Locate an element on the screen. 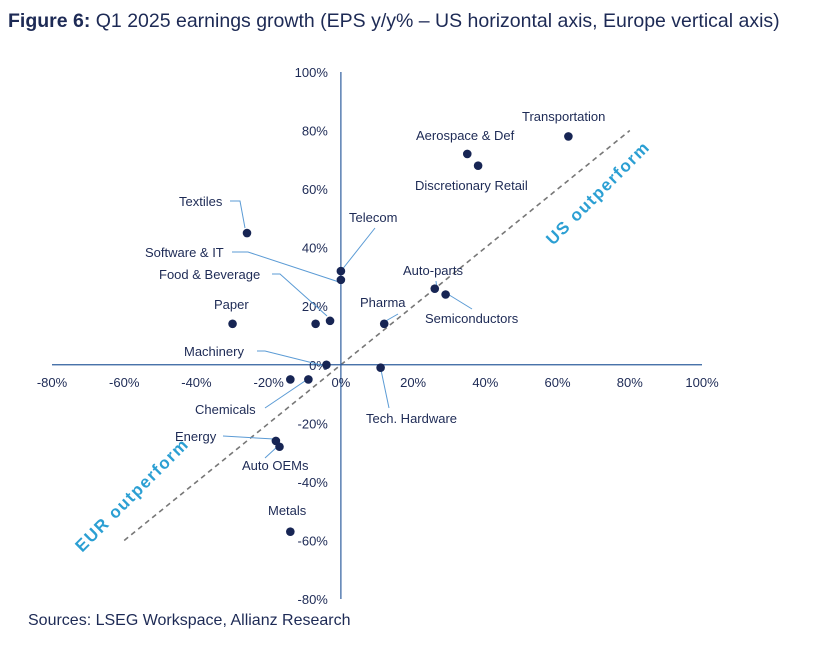  y-tick-label: -80% is located at coordinates (313, 599).